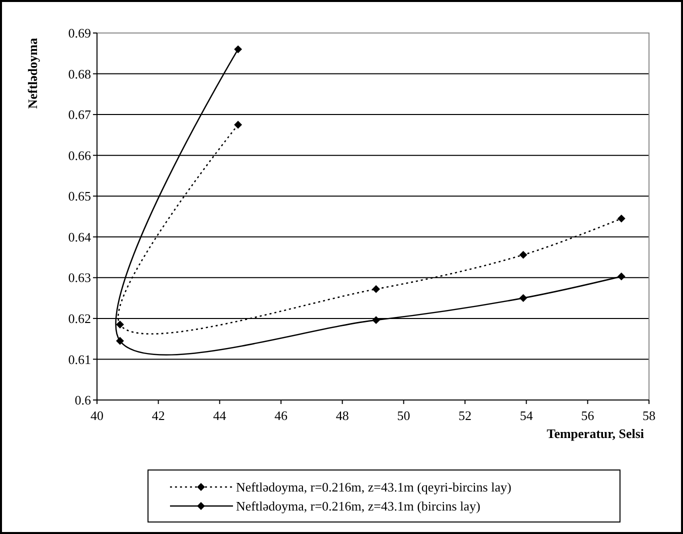  What do you see at coordinates (342, 415) in the screenshot?
I see `x-tick-label: 48` at bounding box center [342, 415].